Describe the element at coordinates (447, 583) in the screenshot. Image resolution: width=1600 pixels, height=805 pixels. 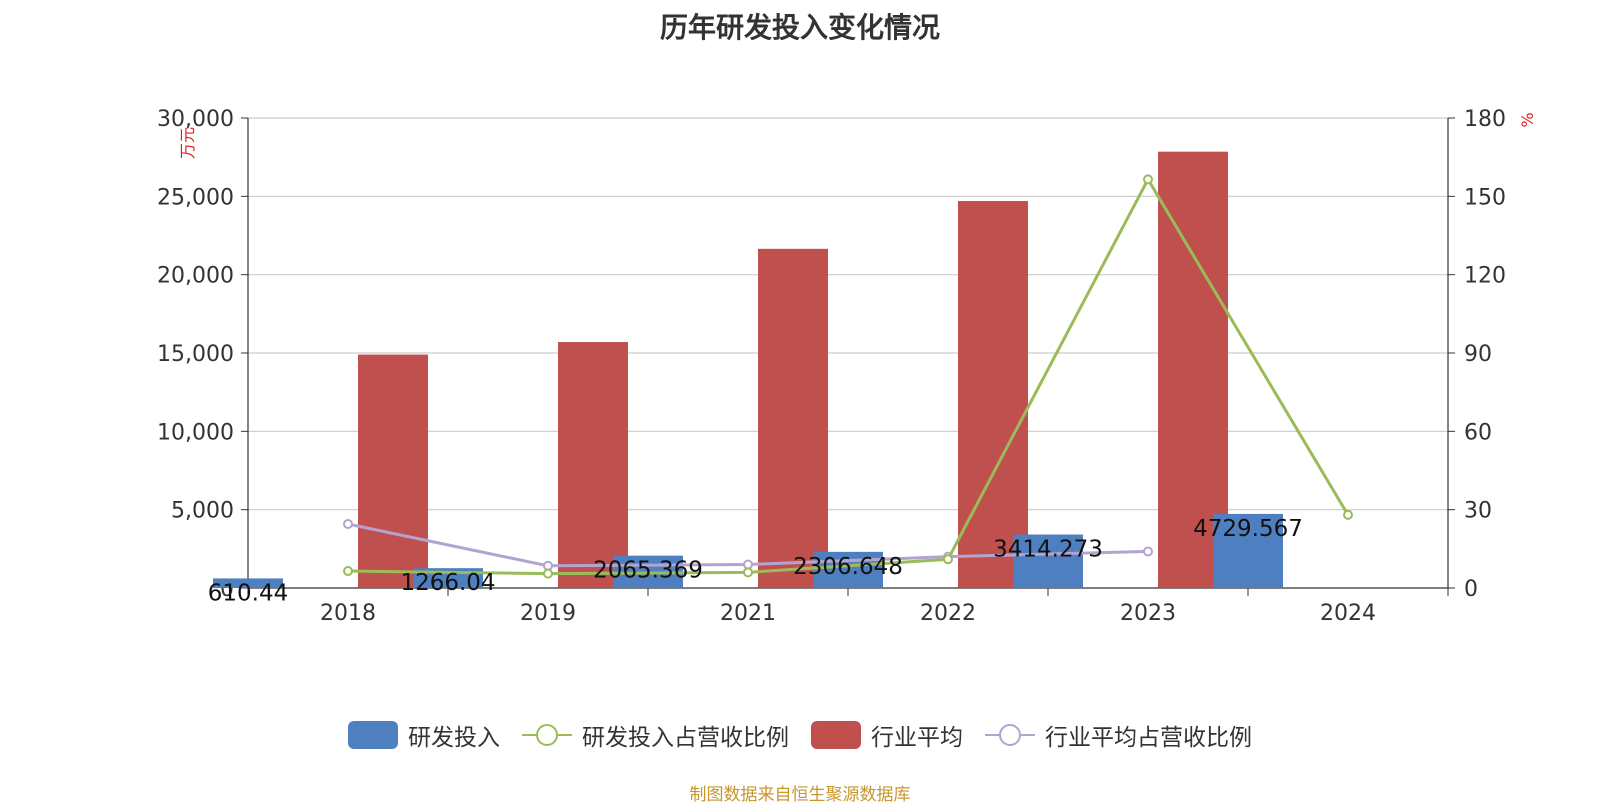
I see `data-label-rd-investment: 1266.04` at that location.